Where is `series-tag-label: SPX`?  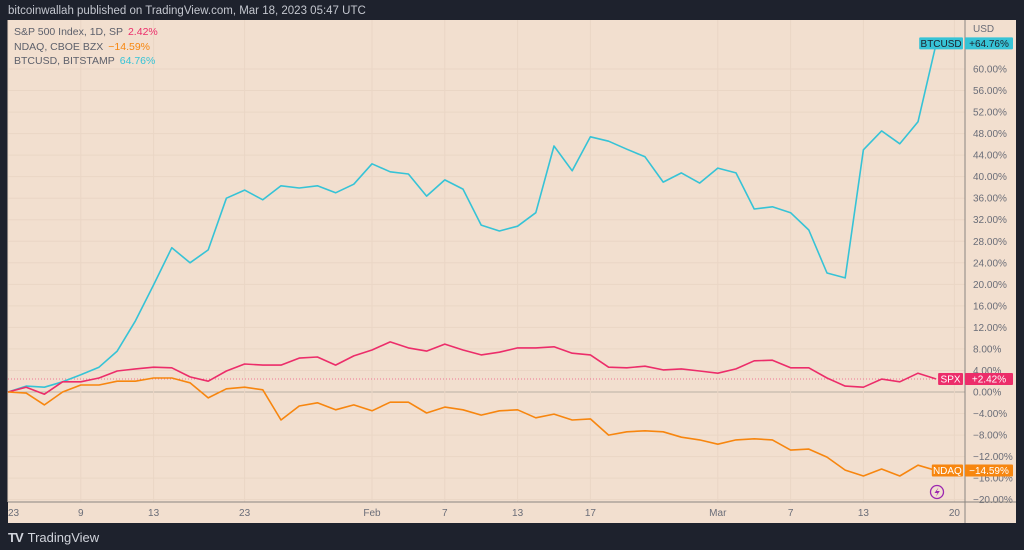 series-tag-label: SPX is located at coordinates (951, 379).